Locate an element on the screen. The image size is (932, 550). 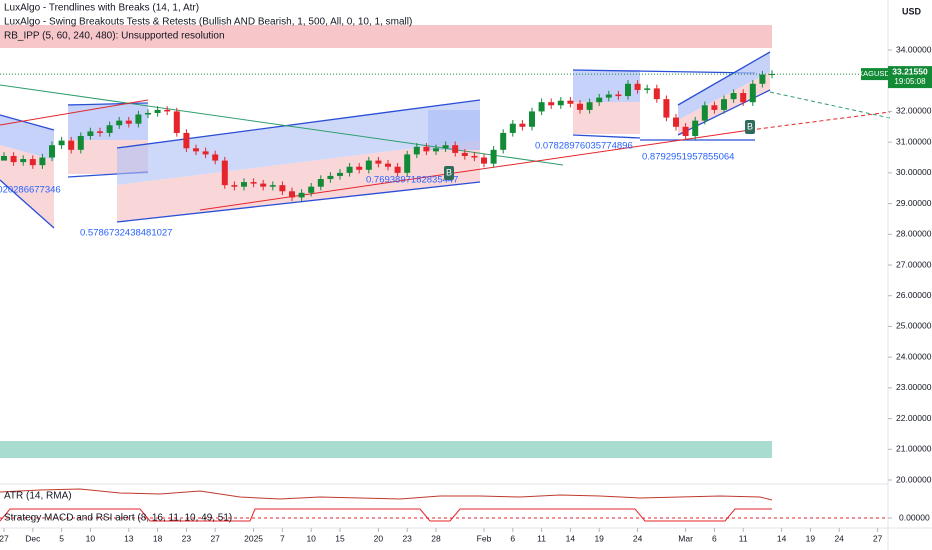
price-tag-label: 33.21550 is located at coordinates (910, 71).